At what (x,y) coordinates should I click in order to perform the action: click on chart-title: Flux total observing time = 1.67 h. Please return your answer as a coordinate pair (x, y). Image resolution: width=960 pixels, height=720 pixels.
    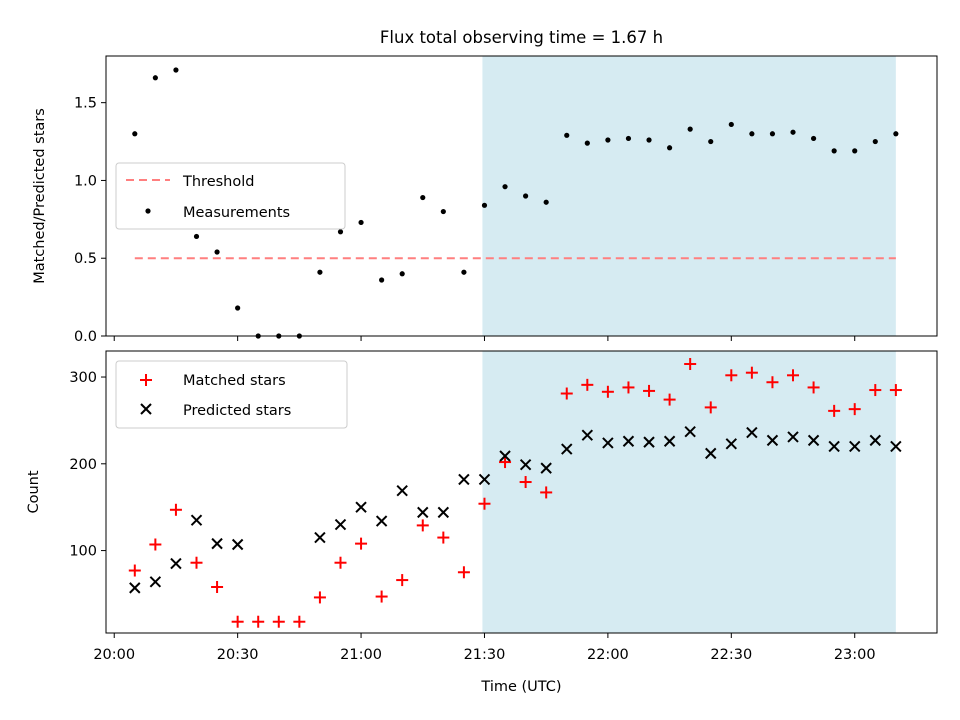
    Looking at the image, I should click on (521, 37).